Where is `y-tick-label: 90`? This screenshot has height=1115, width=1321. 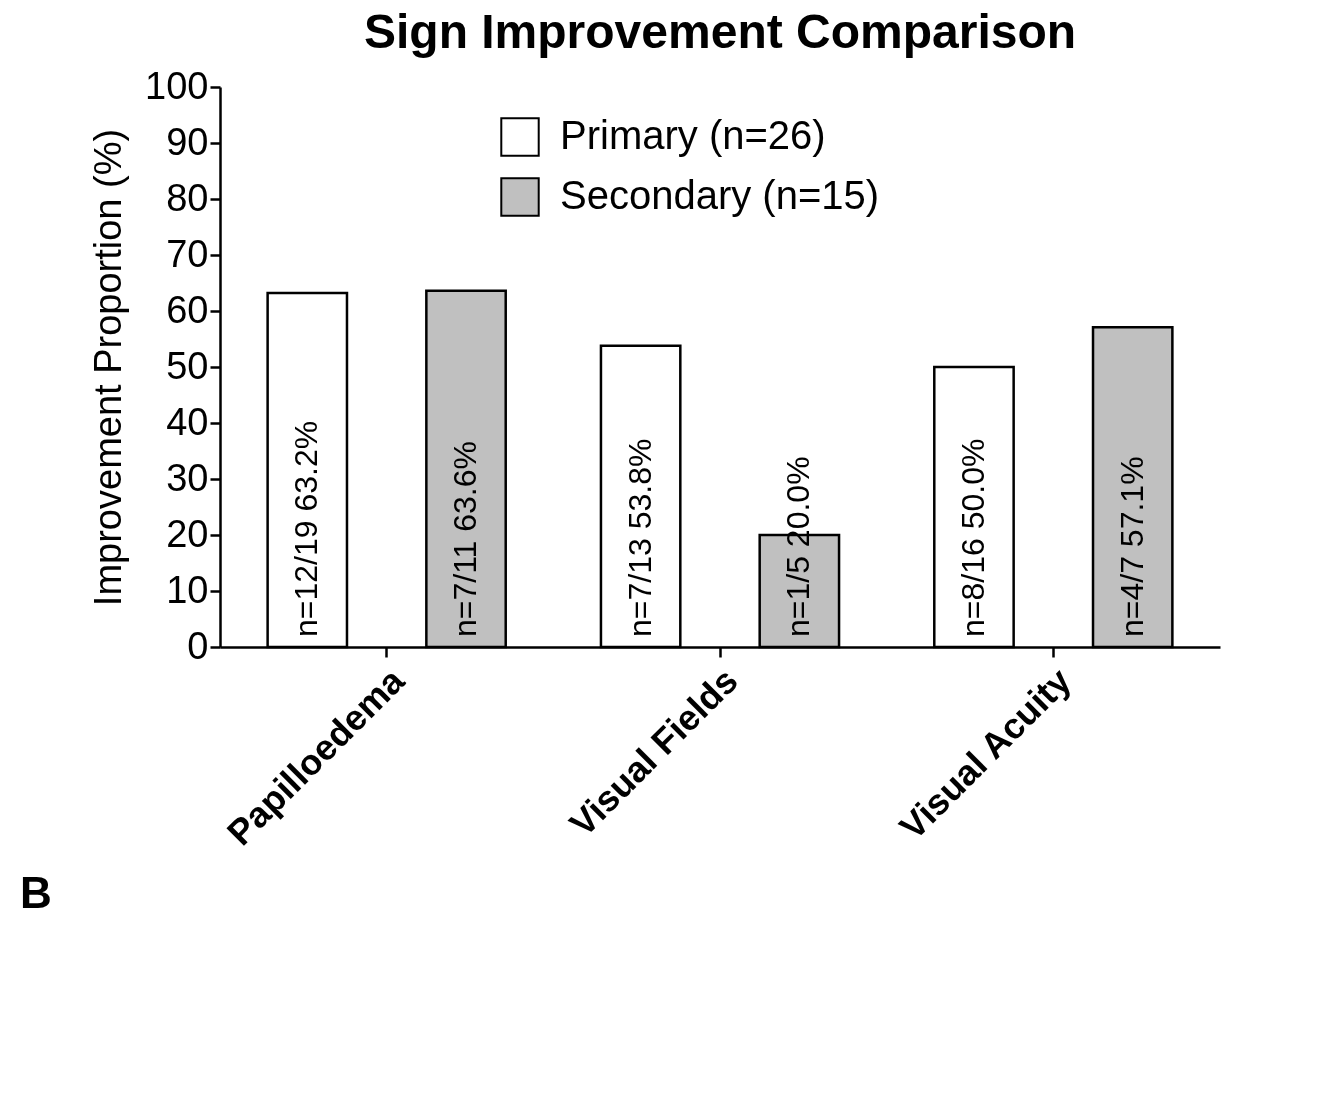 y-tick-label: 90 is located at coordinates (187, 141).